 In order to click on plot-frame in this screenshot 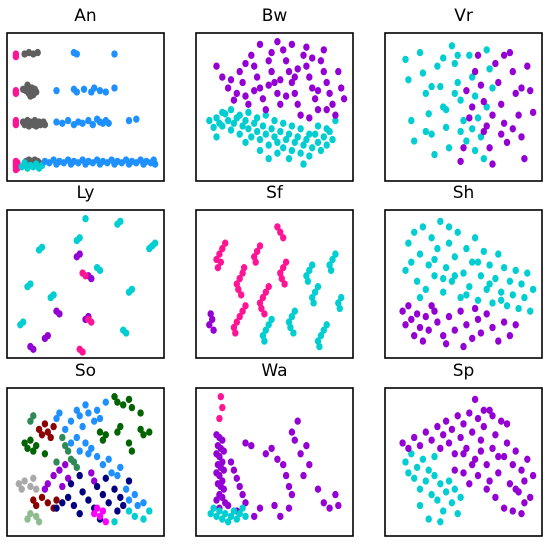, I will do `click(463, 107)`.